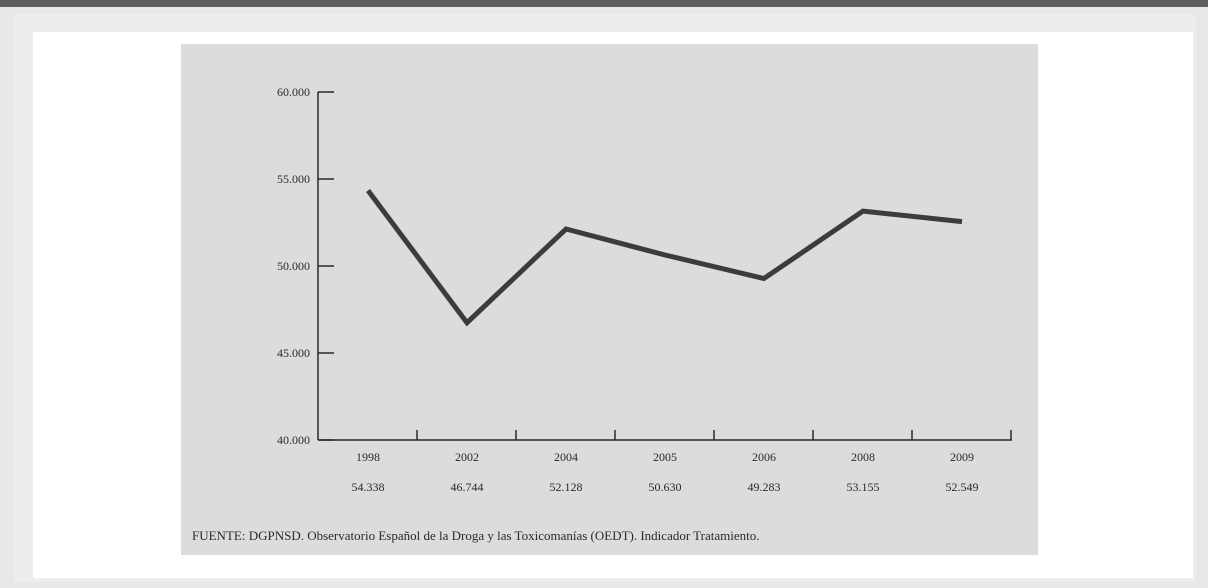 Image resolution: width=1208 pixels, height=588 pixels. I want to click on x-tick-labels: 1998 2002 2004 2005 2006 2008 2009, so click(665, 457).